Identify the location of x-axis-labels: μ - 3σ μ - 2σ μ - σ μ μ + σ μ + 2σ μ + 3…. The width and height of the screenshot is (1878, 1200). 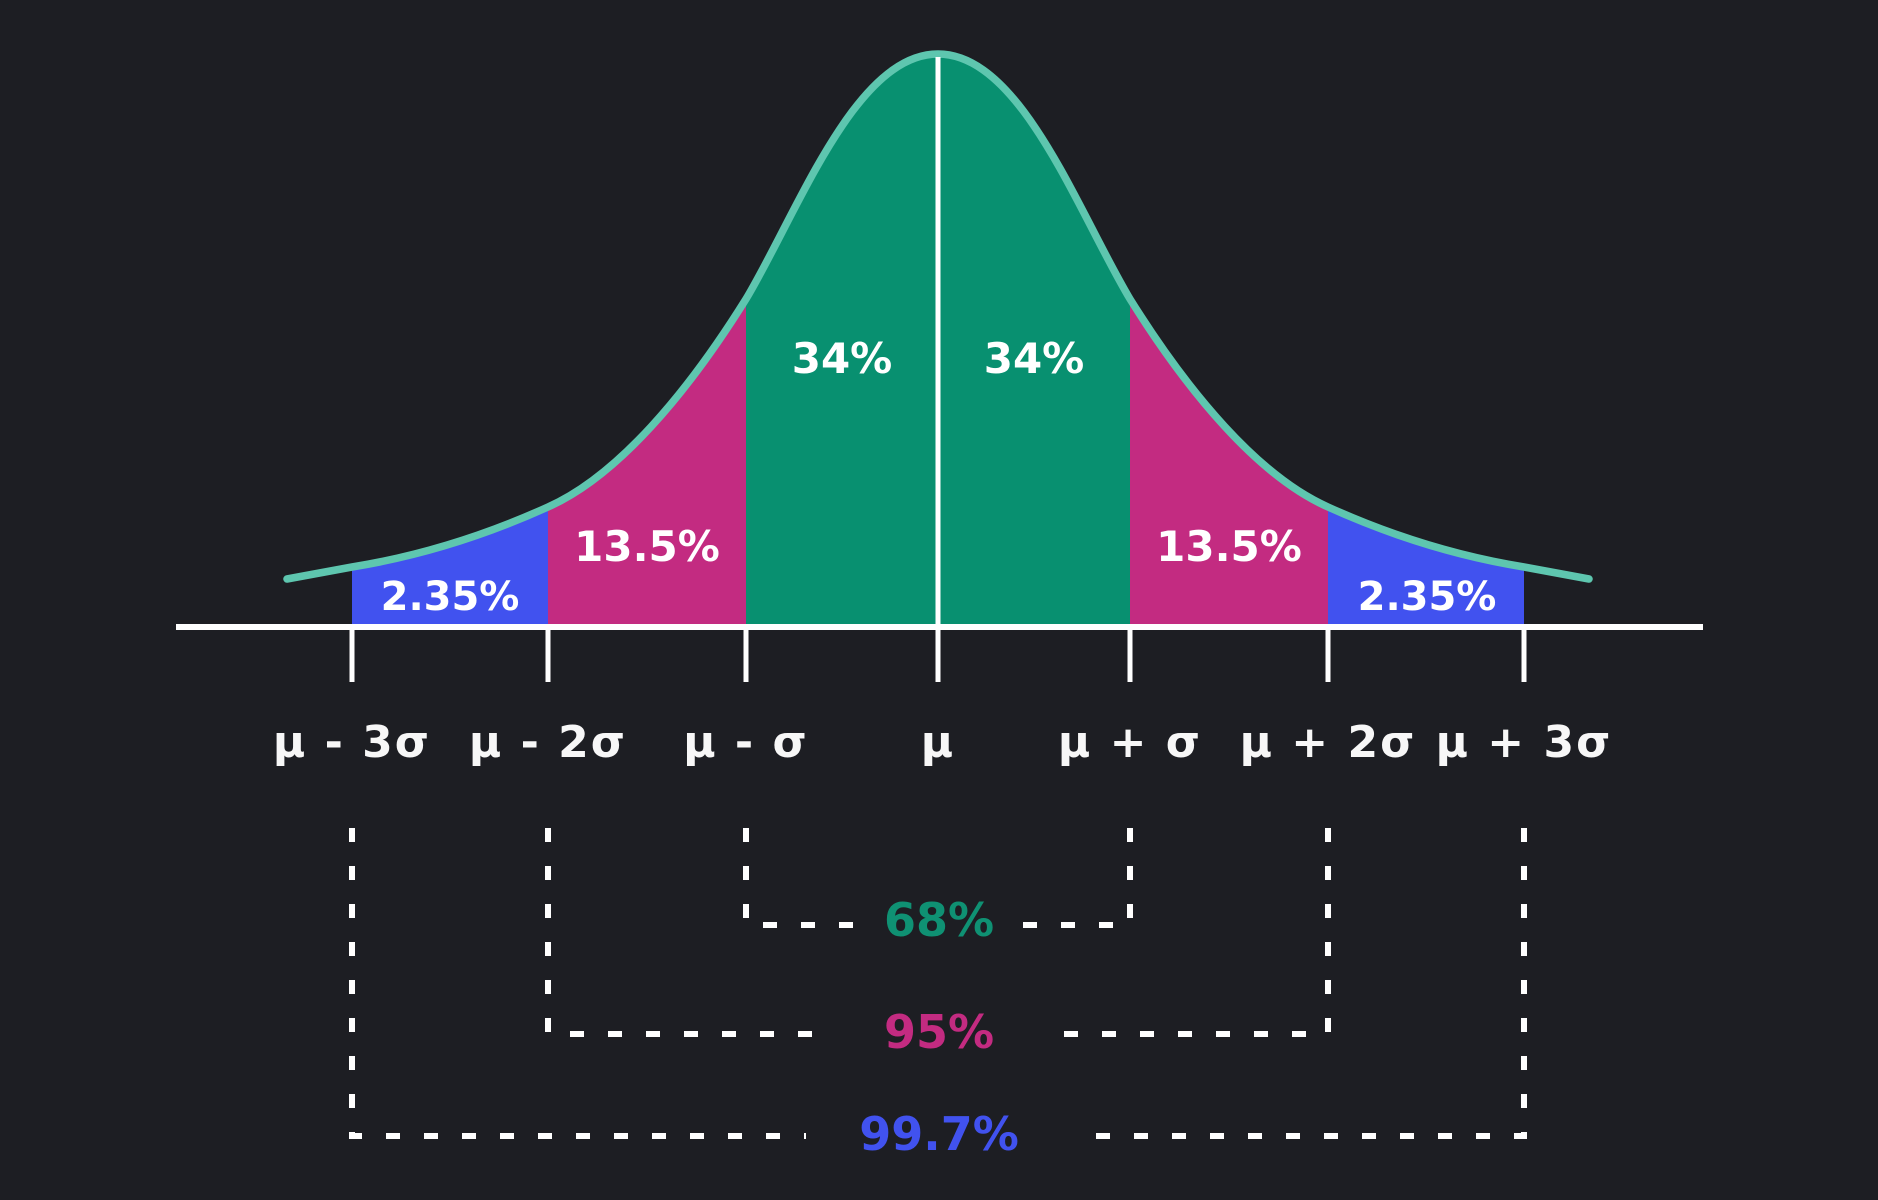
(943, 742).